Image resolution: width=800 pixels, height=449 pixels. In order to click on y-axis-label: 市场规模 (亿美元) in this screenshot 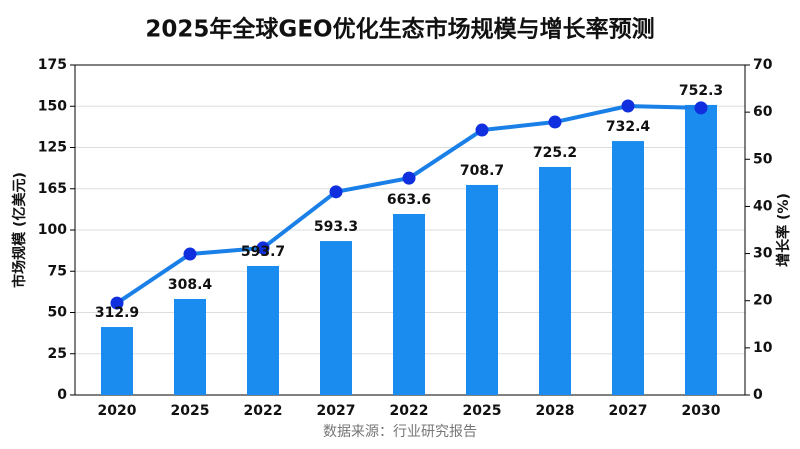, I will do `click(19, 230)`.